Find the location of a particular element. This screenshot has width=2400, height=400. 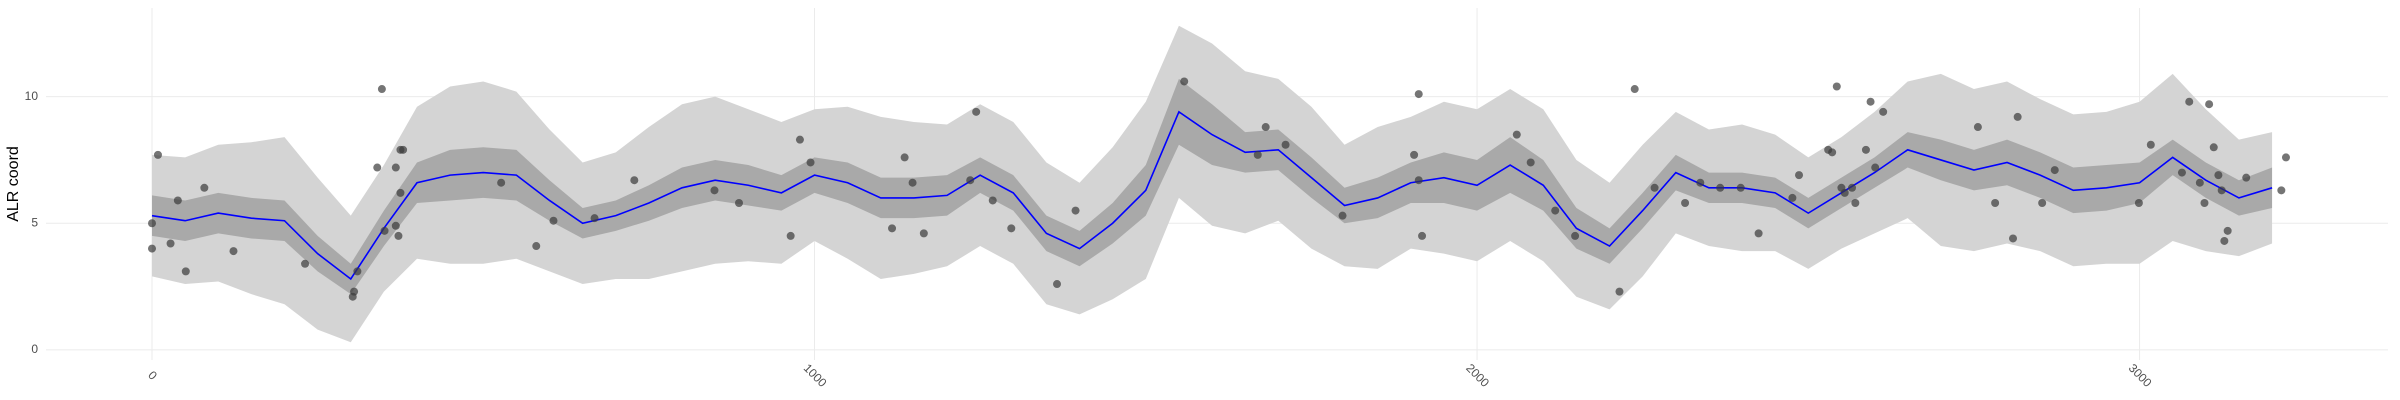

x-tick-label: 2000 is located at coordinates (1477, 375).